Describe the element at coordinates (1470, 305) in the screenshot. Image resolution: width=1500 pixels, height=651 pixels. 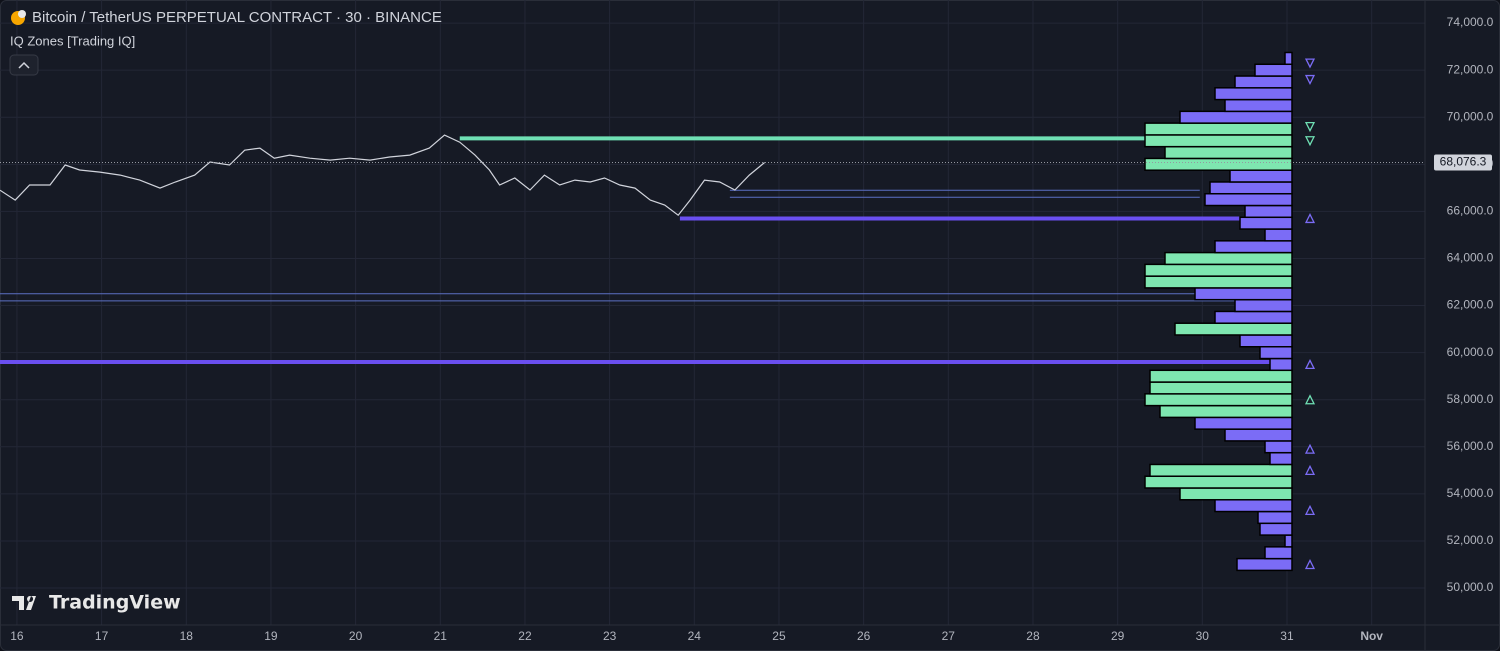
I see `y-tick-label: 62,000.0` at that location.